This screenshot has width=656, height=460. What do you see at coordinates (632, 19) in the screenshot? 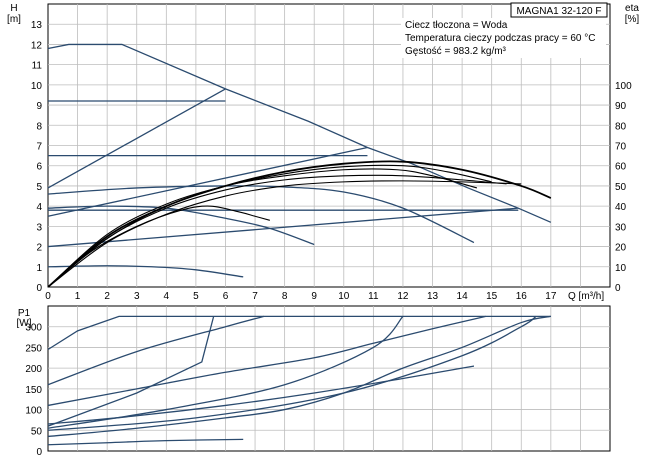
I see `eta-axis-unit: [%]` at bounding box center [632, 19].